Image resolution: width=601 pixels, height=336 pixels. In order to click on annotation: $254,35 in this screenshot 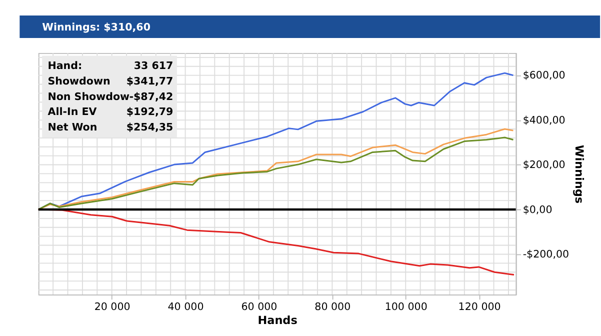, I will do `click(150, 128)`.